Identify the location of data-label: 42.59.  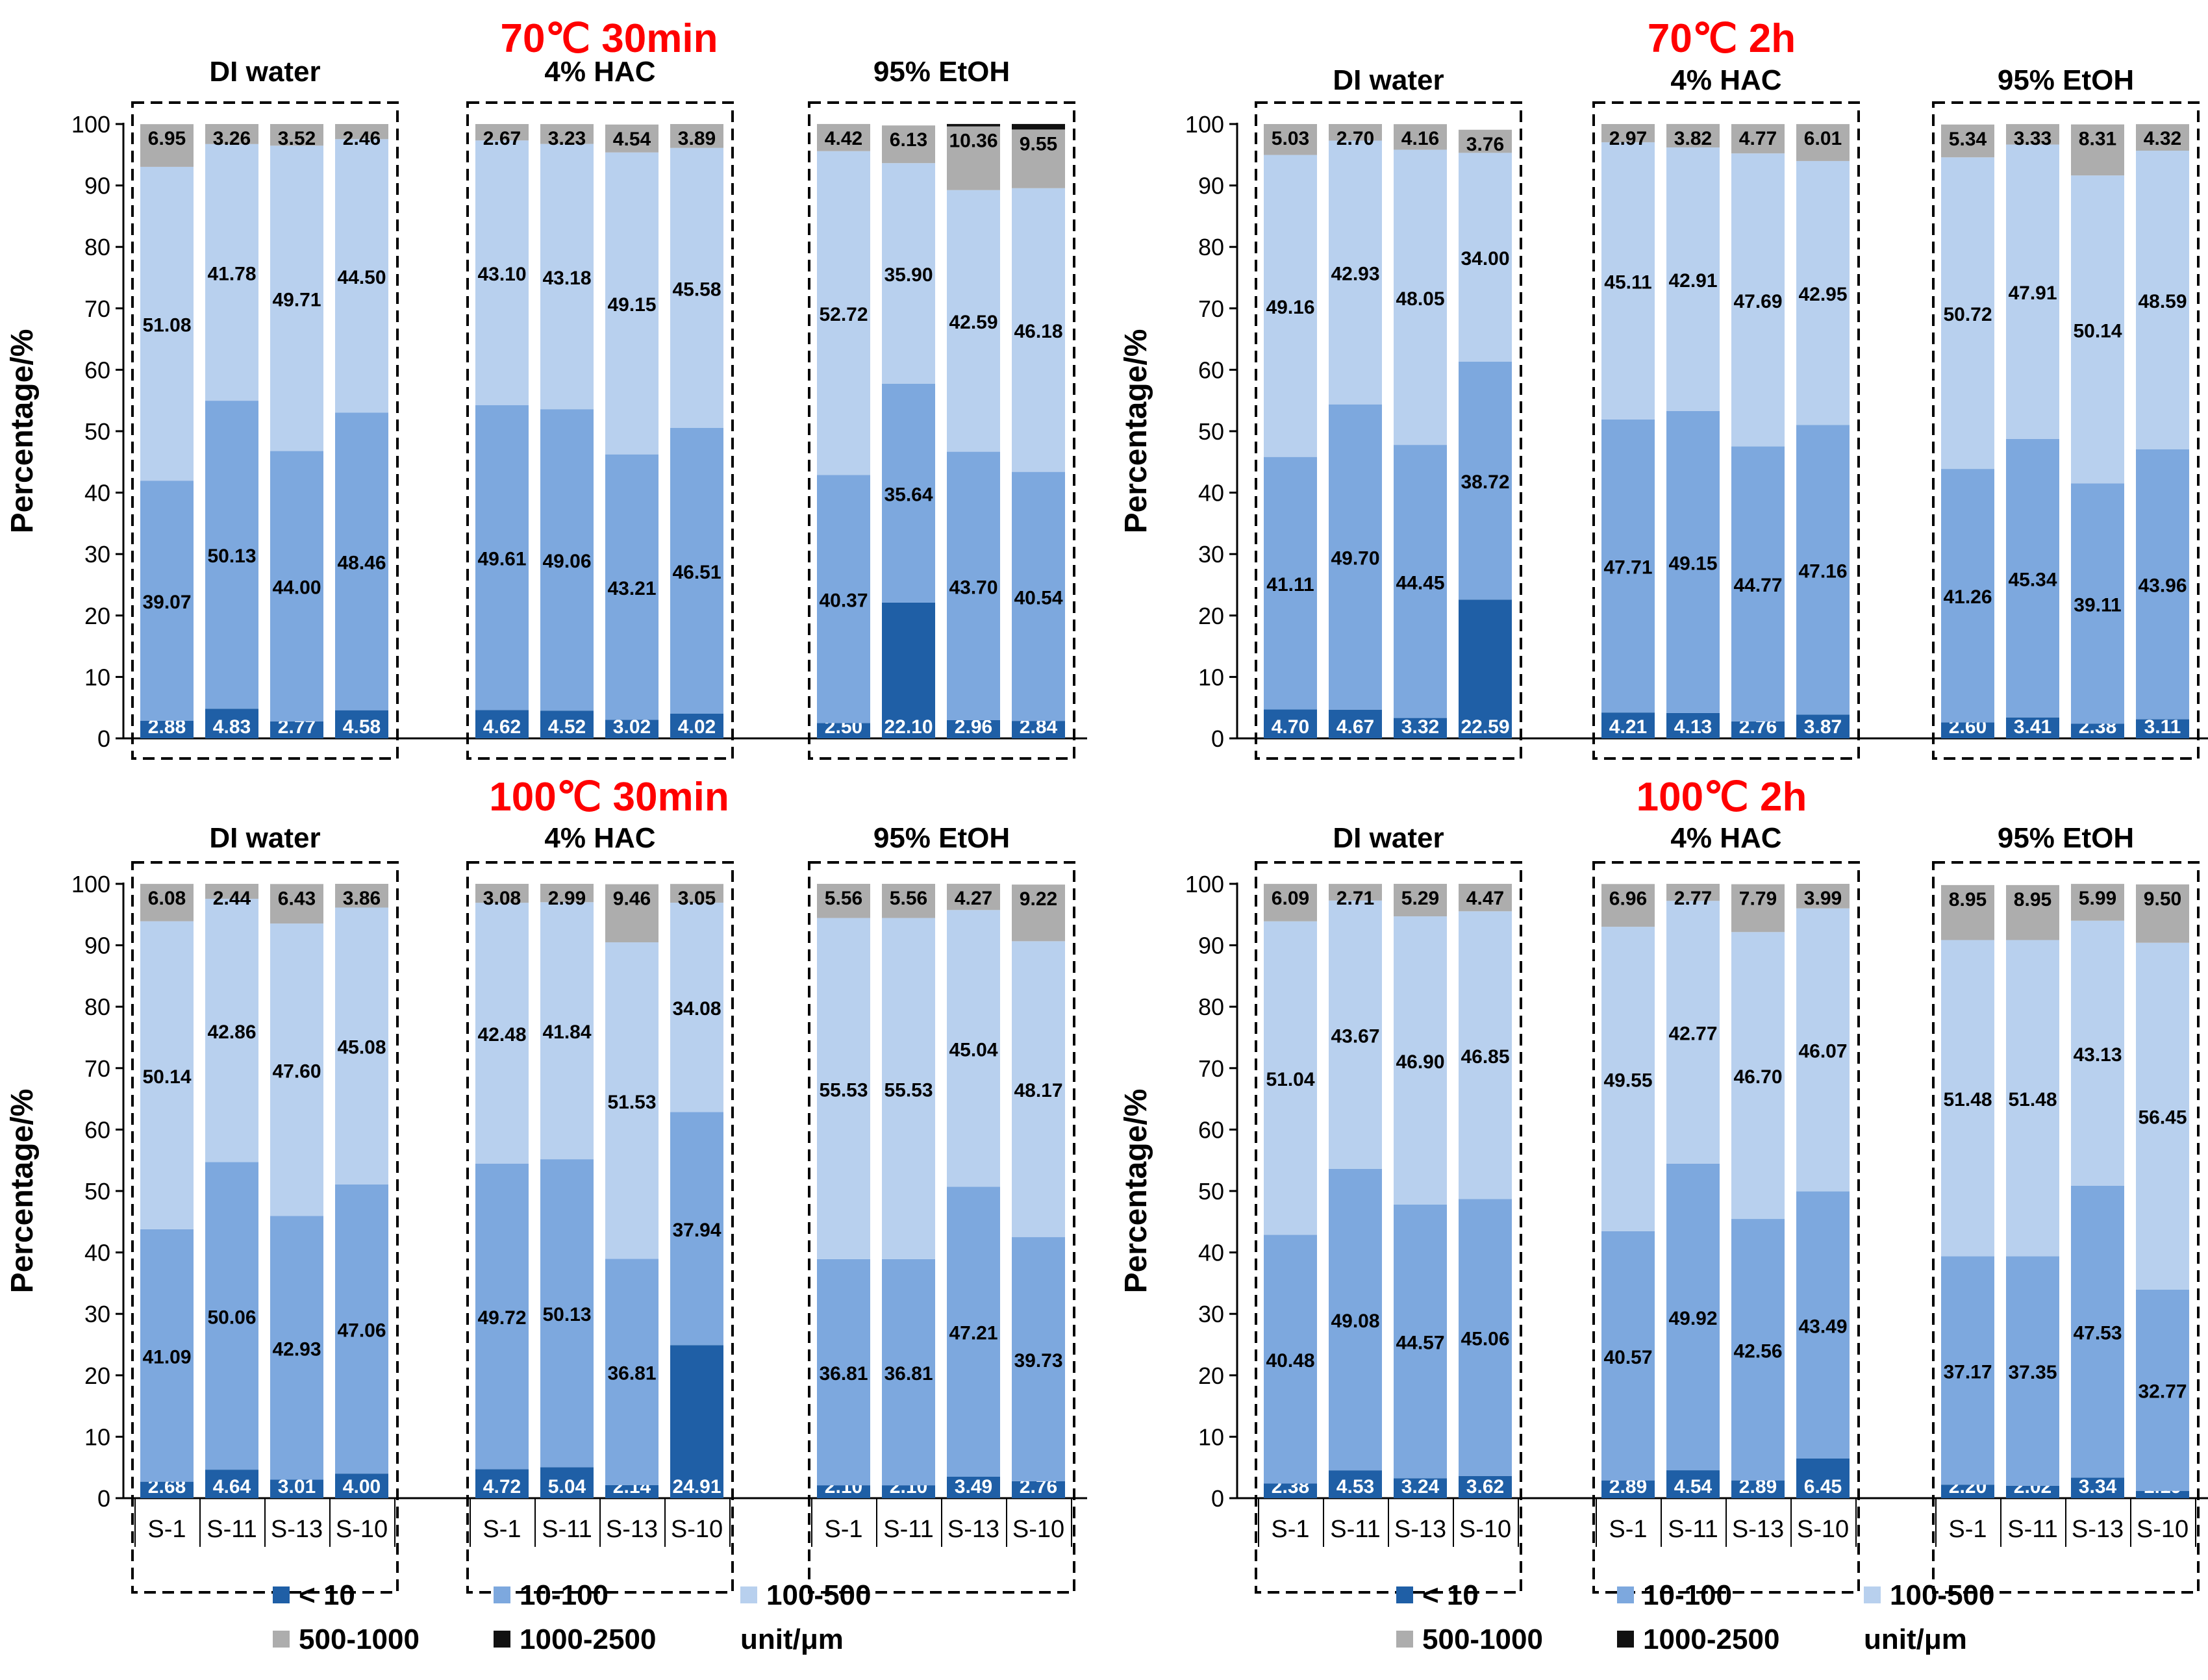
(973, 323).